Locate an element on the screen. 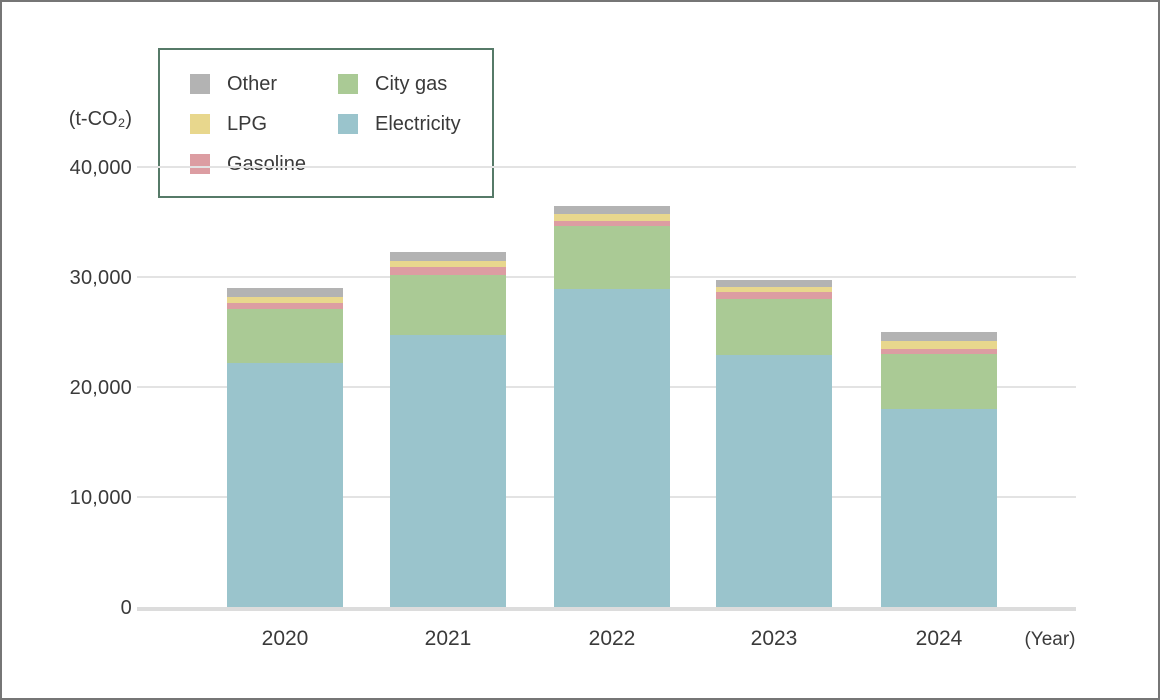 The image size is (1160, 700). legend-swatch-electricity-icon is located at coordinates (348, 124).